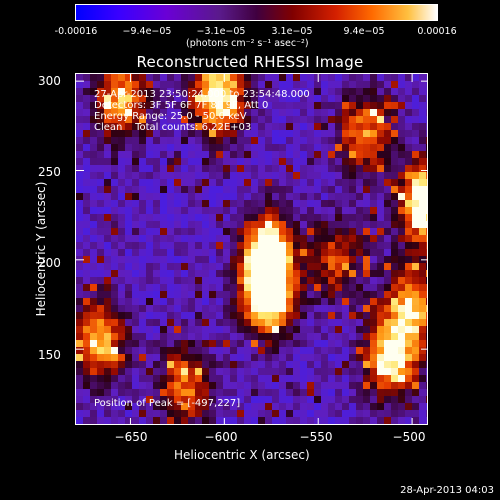 The image size is (500, 500). I want to click on x-tick-label: −600, so click(221, 437).